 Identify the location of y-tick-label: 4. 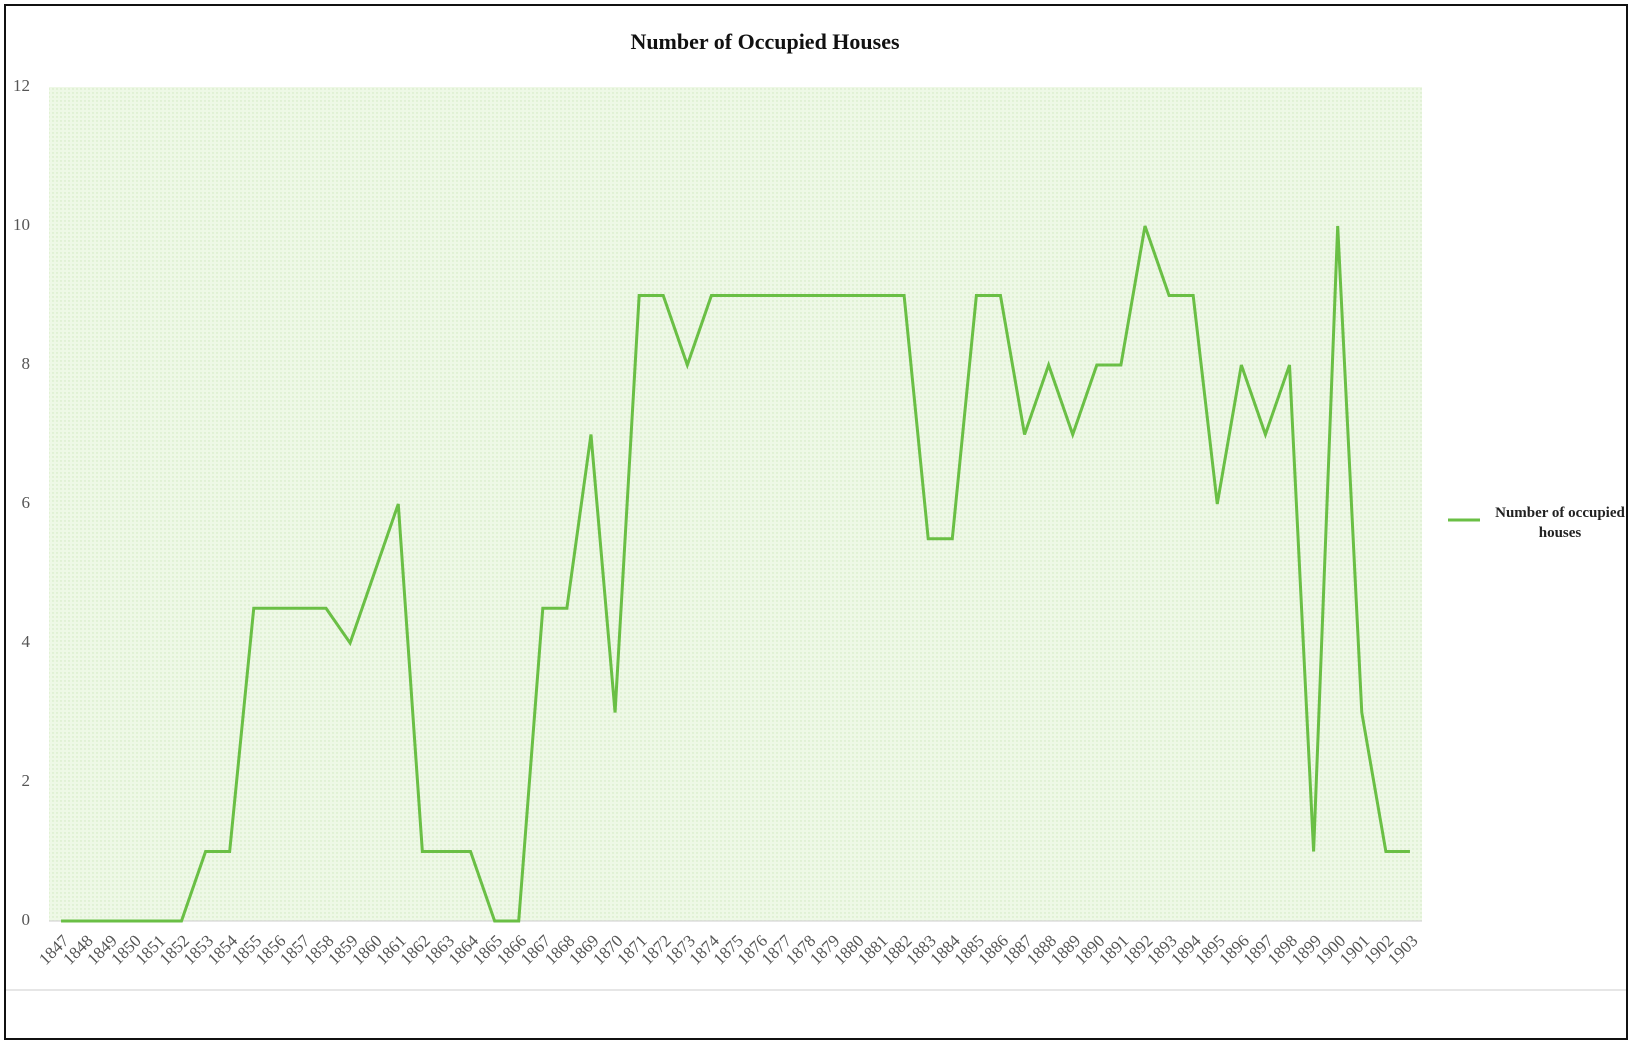
(26, 641).